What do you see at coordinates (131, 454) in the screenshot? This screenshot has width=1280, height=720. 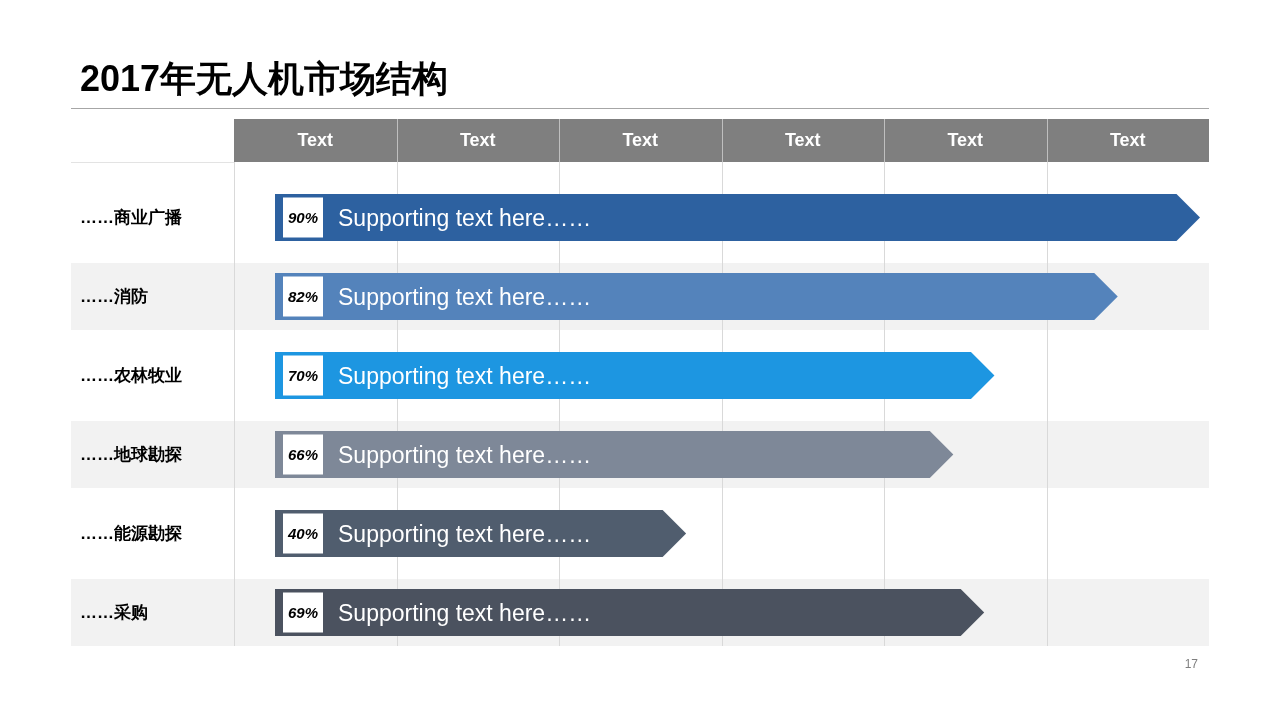 I see `y-tick-label: ……地球勘探` at bounding box center [131, 454].